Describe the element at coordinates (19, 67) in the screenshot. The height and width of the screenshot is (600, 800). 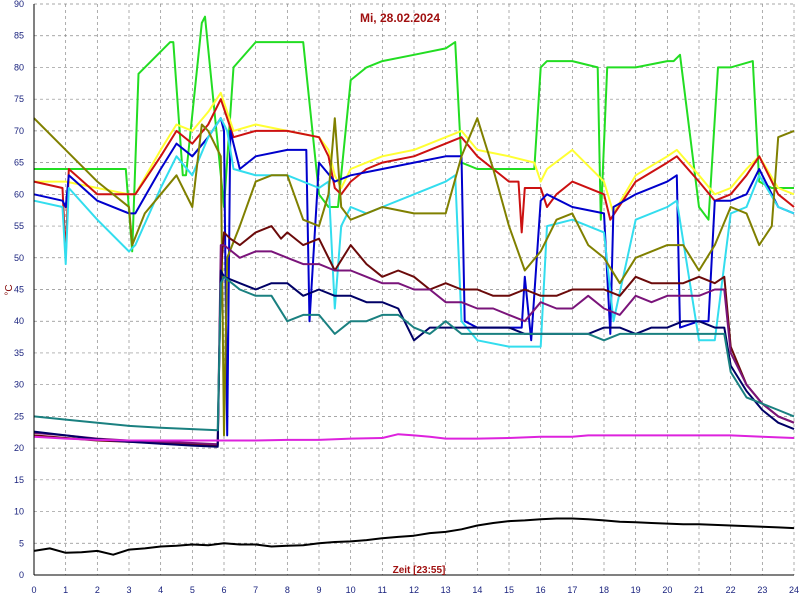
I see `y-tick-label: 80` at that location.